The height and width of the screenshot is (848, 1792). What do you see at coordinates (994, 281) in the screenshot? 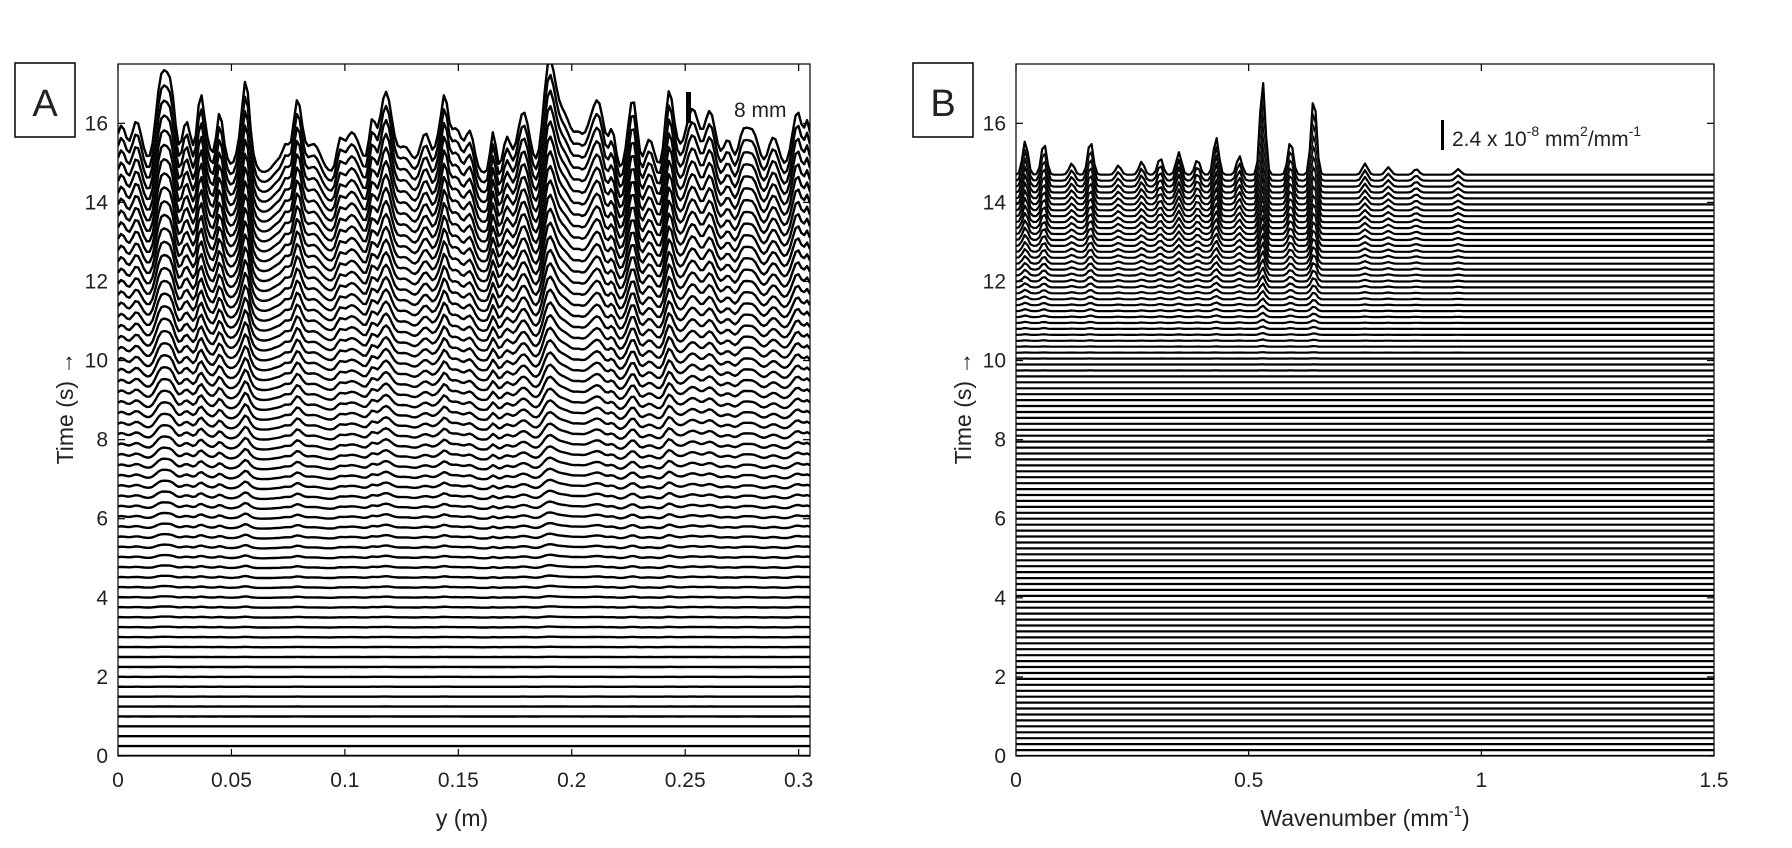
I see `panel-b-y-tick-label: 12` at bounding box center [994, 281].